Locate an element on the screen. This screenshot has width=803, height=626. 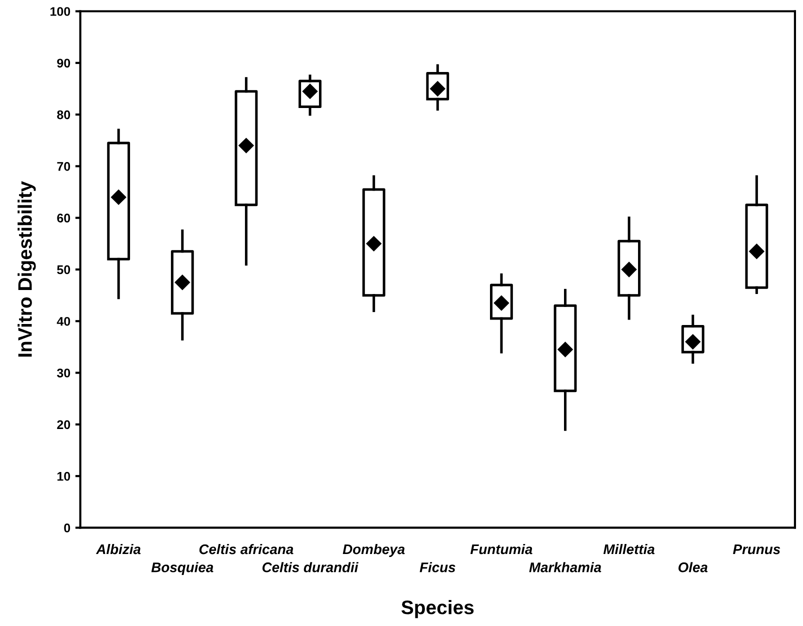
y-tick-label: 20 is located at coordinates (63, 425).